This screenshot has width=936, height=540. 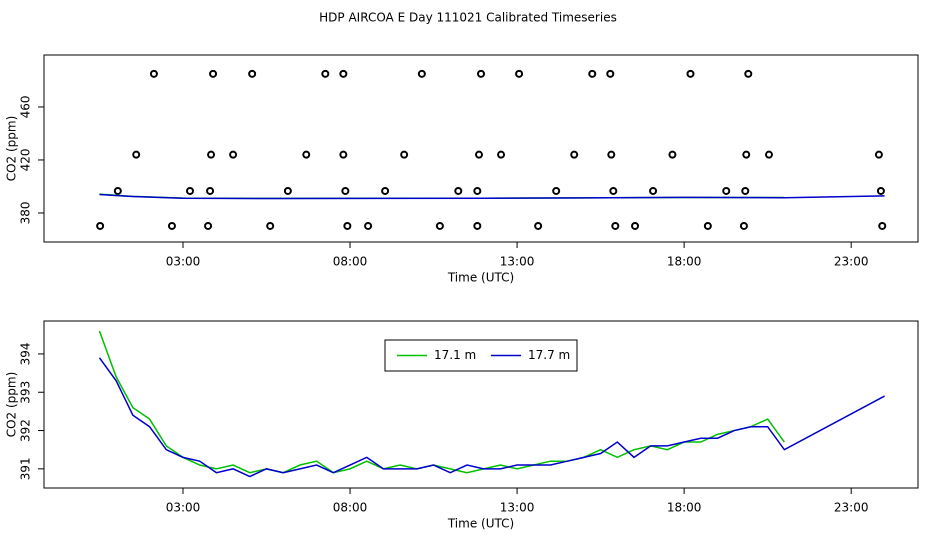 What do you see at coordinates (26, 353) in the screenshot?
I see `y-tick-label: 394` at bounding box center [26, 353].